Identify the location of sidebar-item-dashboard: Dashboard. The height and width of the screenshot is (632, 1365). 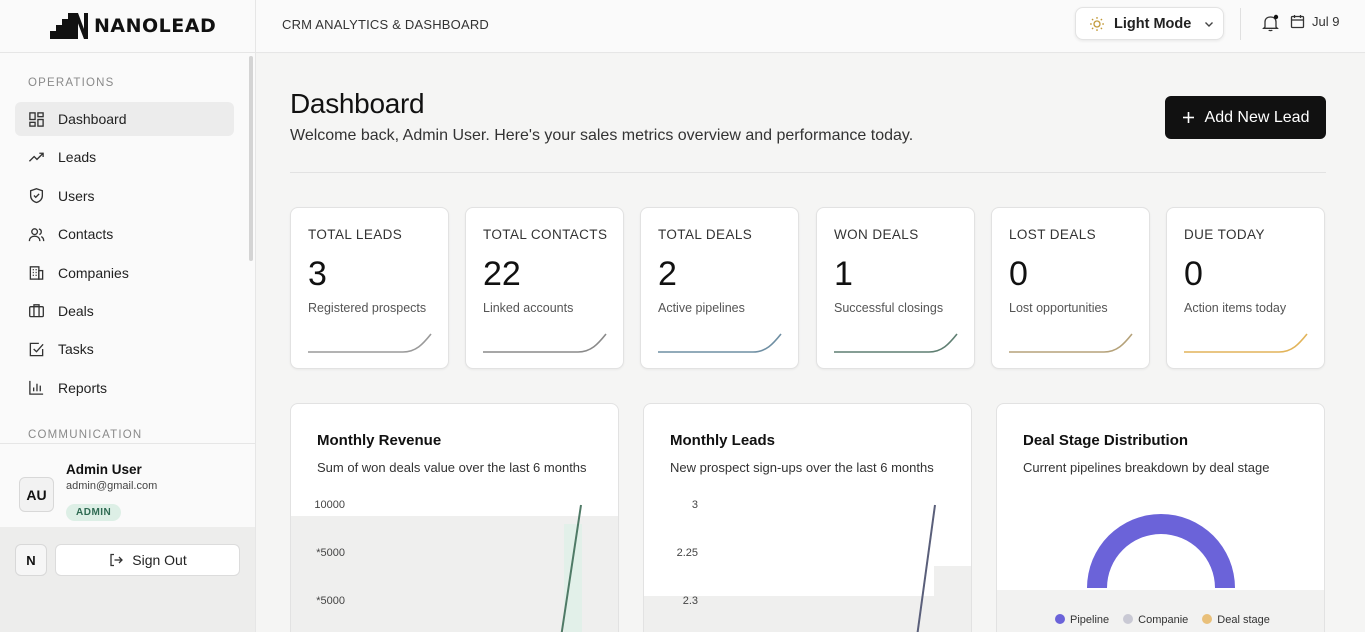
(124, 119).